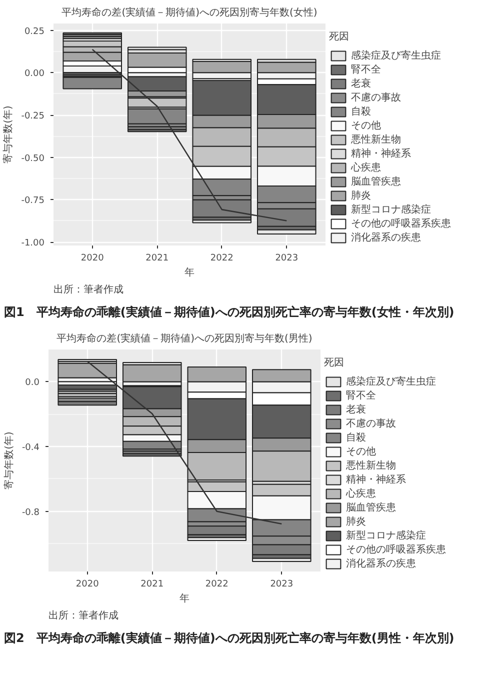 The image size is (489, 680). I want to click on chart-title: 平均寿命の差(実績値－期待値)への死因別寄与年数(男性), so click(184, 338).